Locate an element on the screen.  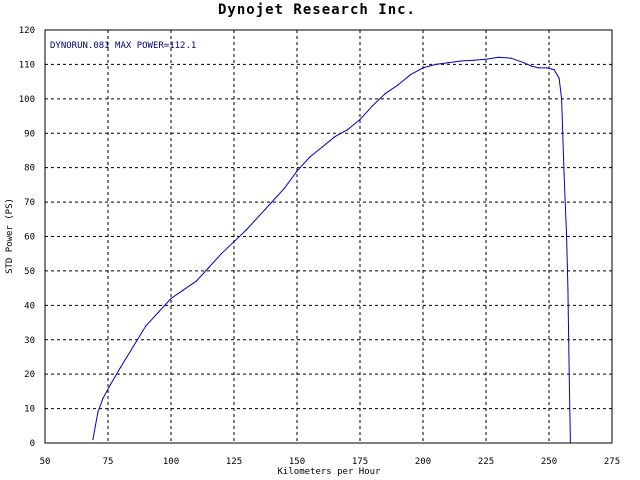
y-axis-ticks: 0 10 20 30 40 50 60 70 80 90 100 110 120 is located at coordinates (27, 237).